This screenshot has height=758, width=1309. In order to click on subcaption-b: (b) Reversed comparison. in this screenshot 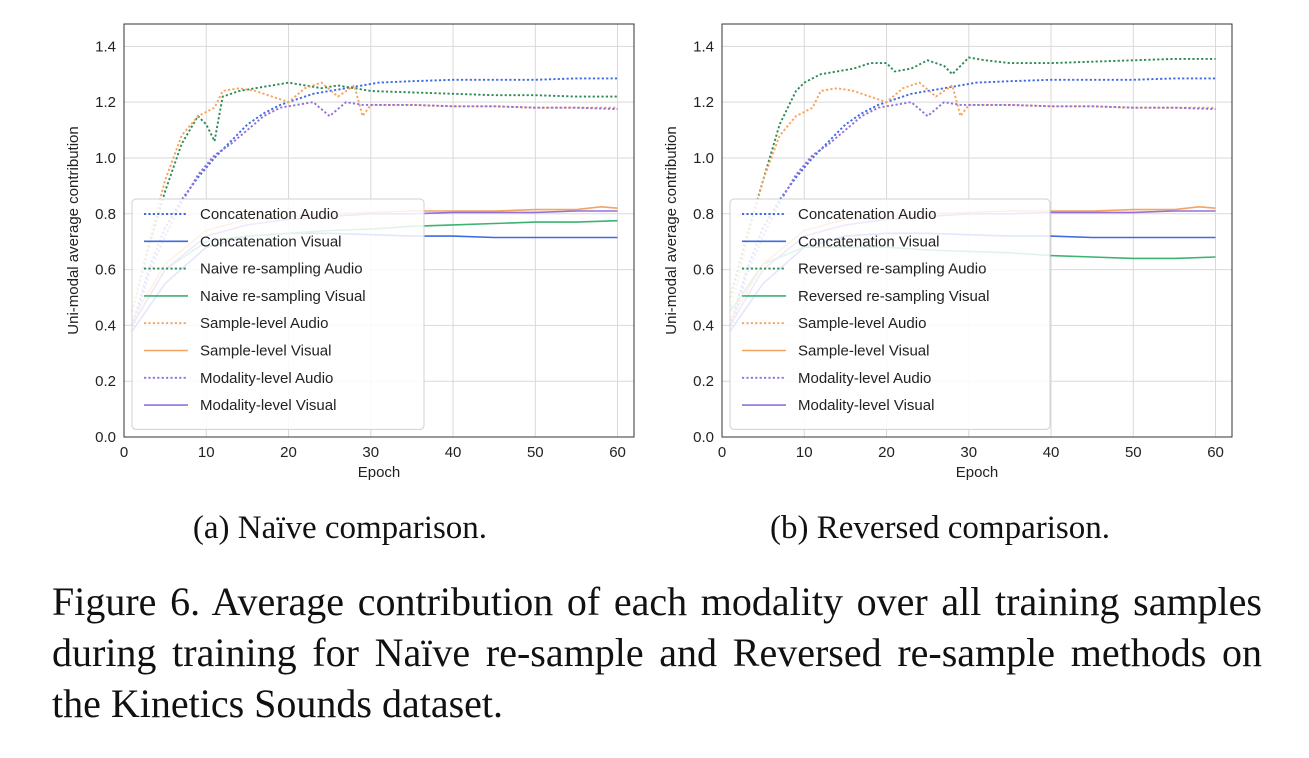, I will do `click(940, 528)`.